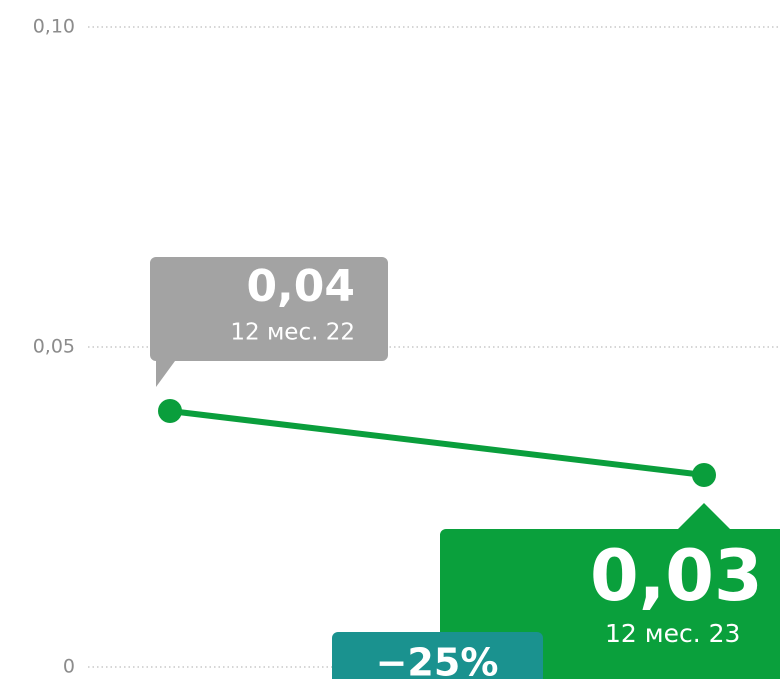  I want to click on y-tick-label: 0,10, so click(54, 27).